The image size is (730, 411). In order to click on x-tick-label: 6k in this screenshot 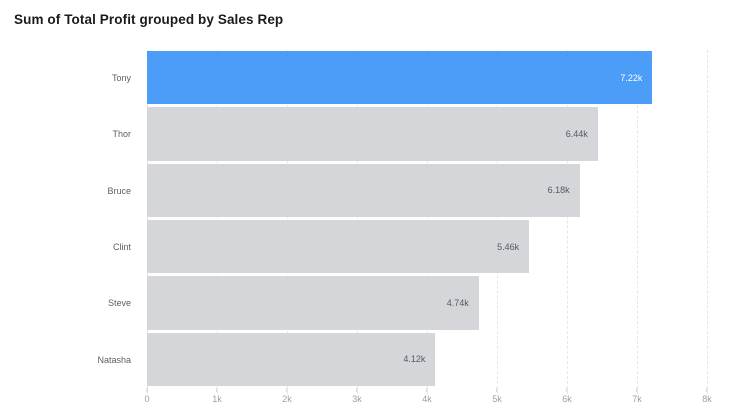, I will do `click(567, 399)`.